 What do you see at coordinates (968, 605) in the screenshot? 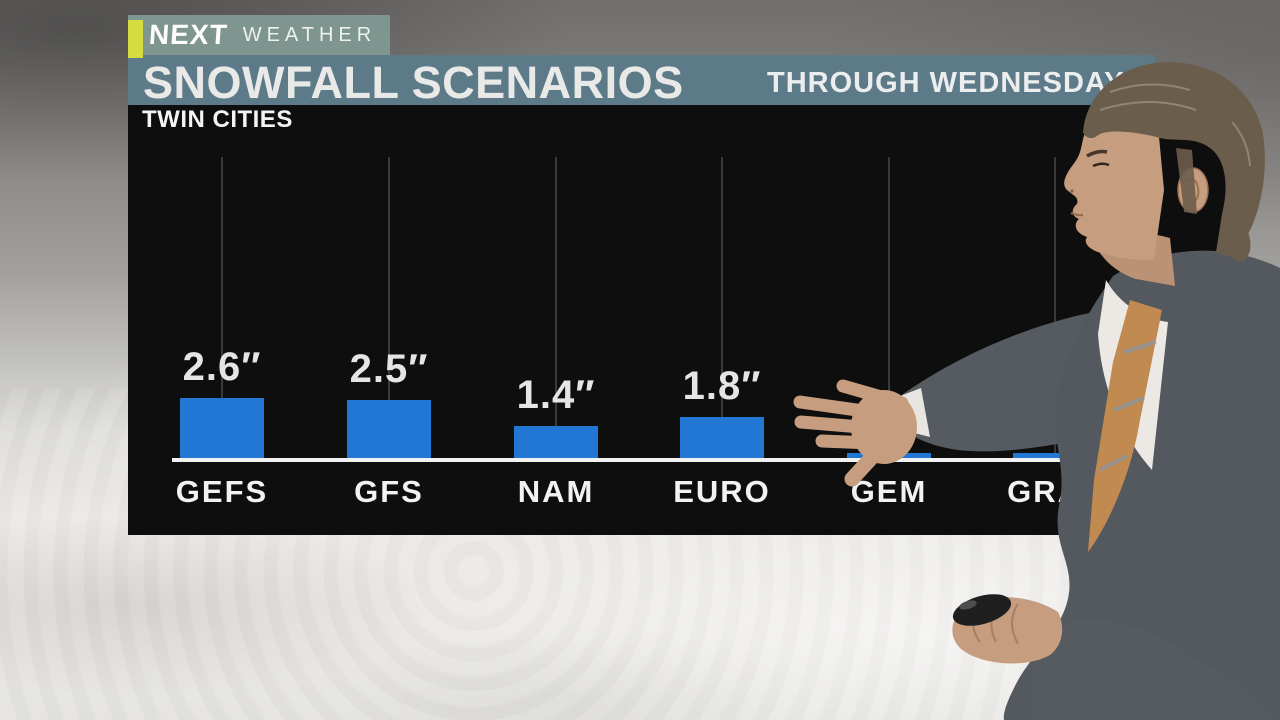
I see `presentation-remote-highlight` at bounding box center [968, 605].